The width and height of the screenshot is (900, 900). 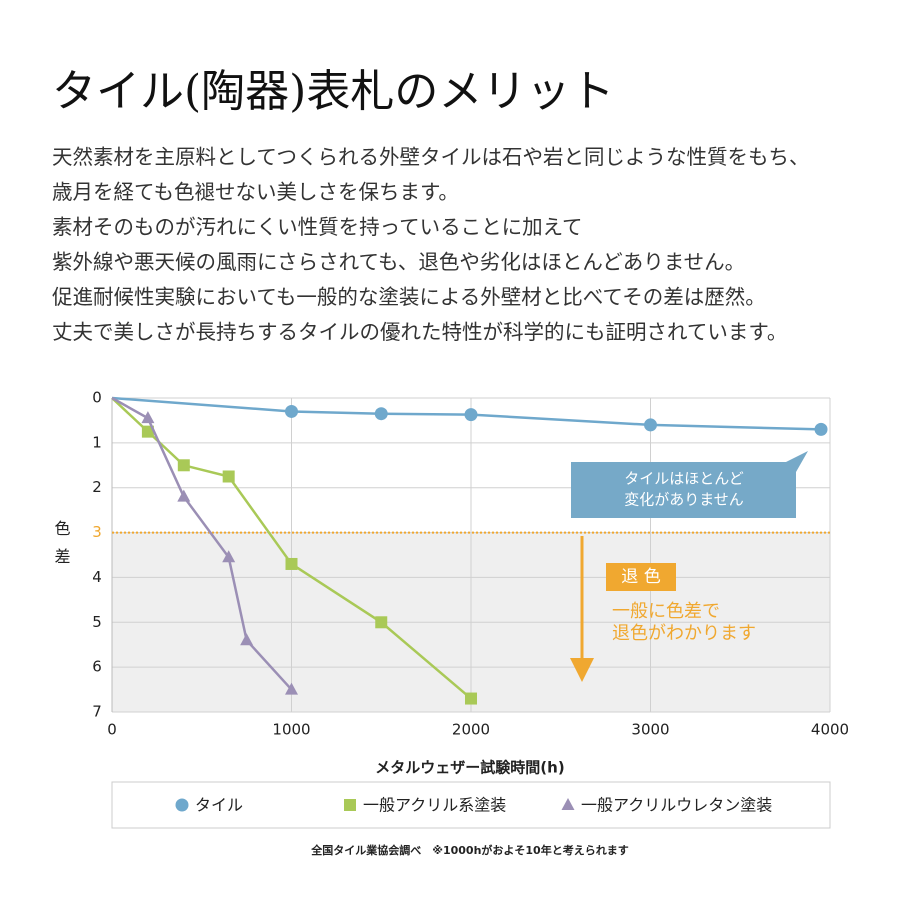 What do you see at coordinates (650, 730) in the screenshot?
I see `x-tick-label: 3000` at bounding box center [650, 730].